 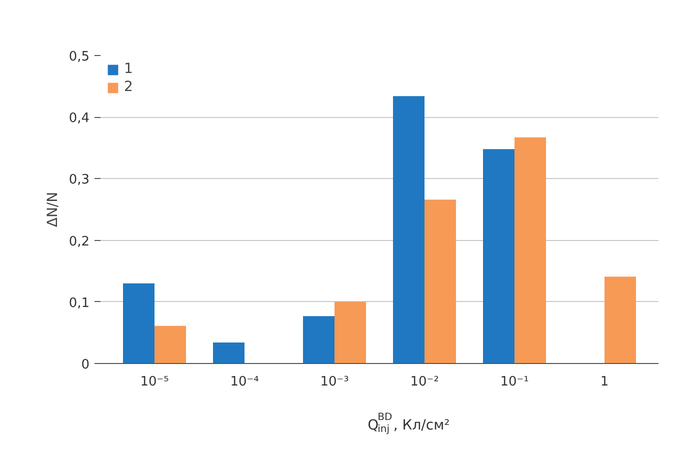 What do you see at coordinates (79, 242) in the screenshot?
I see `y-tick-label: 0,2` at bounding box center [79, 242].